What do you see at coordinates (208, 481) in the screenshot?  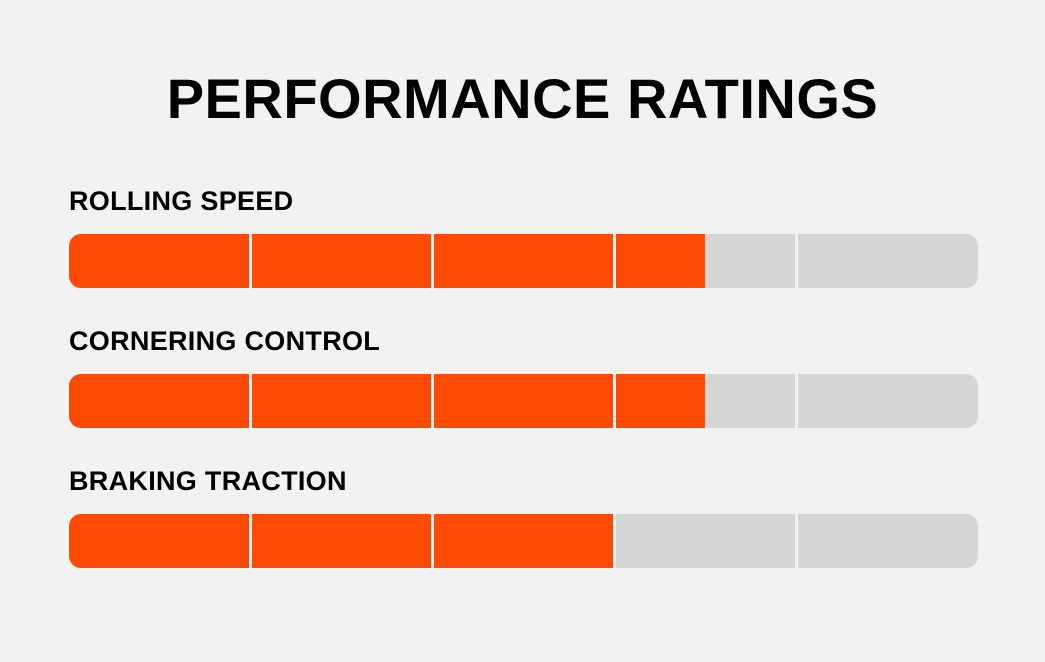 I see `rating-label: BRAKING TRACTION` at bounding box center [208, 481].